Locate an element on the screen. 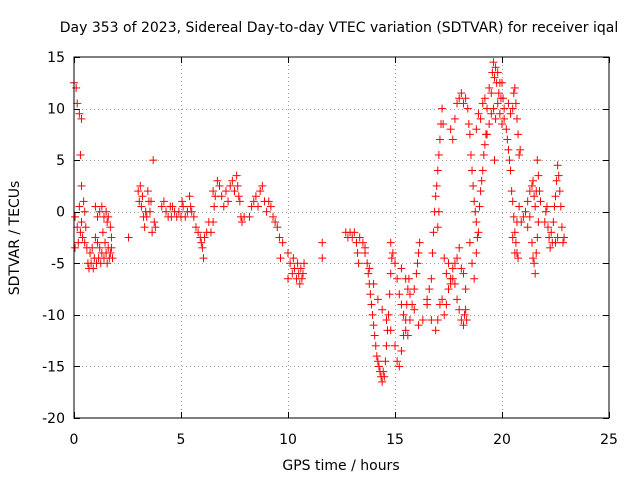  y-tick-label: -10 is located at coordinates (53, 316).